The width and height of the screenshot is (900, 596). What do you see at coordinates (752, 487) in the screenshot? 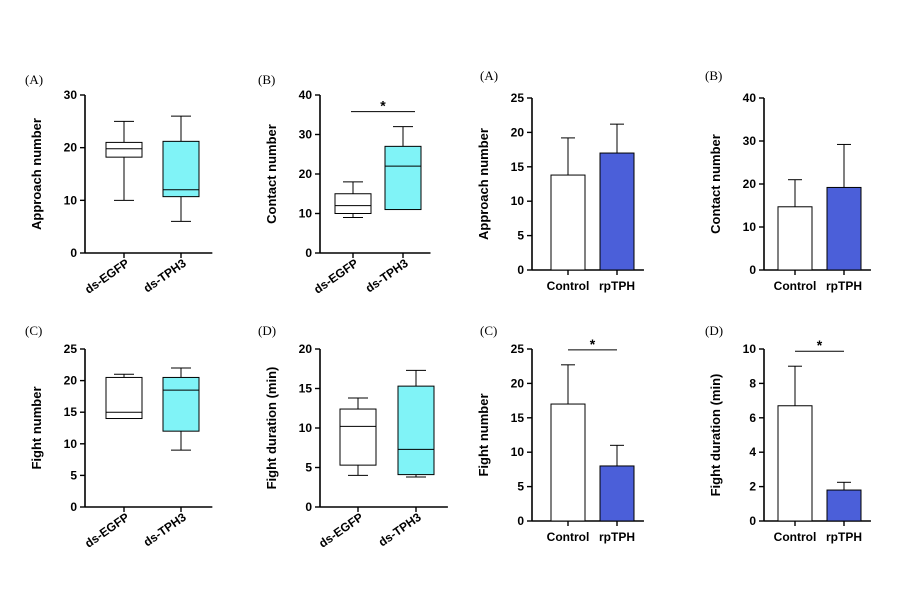
I see `y-tick-label: 2` at bounding box center [752, 487].